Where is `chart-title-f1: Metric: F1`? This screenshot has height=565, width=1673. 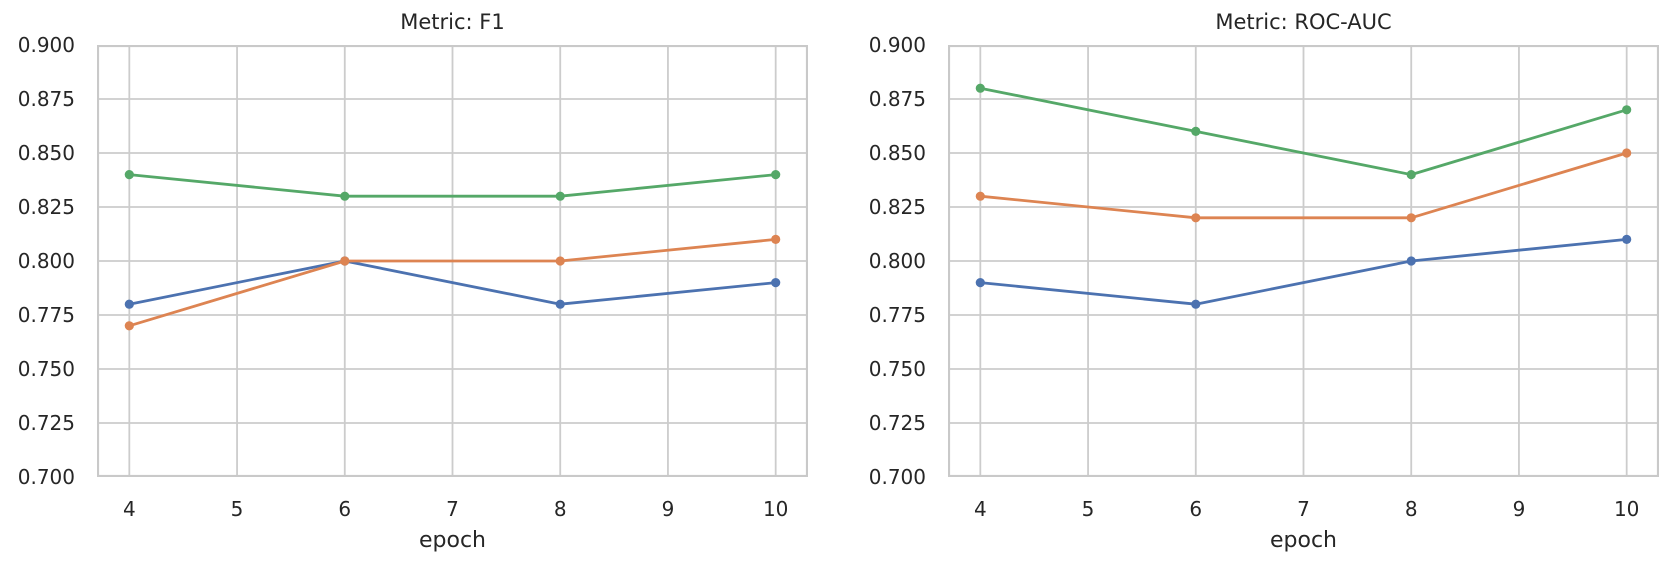
chart-title-f1: Metric: F1 is located at coordinates (452, 22).